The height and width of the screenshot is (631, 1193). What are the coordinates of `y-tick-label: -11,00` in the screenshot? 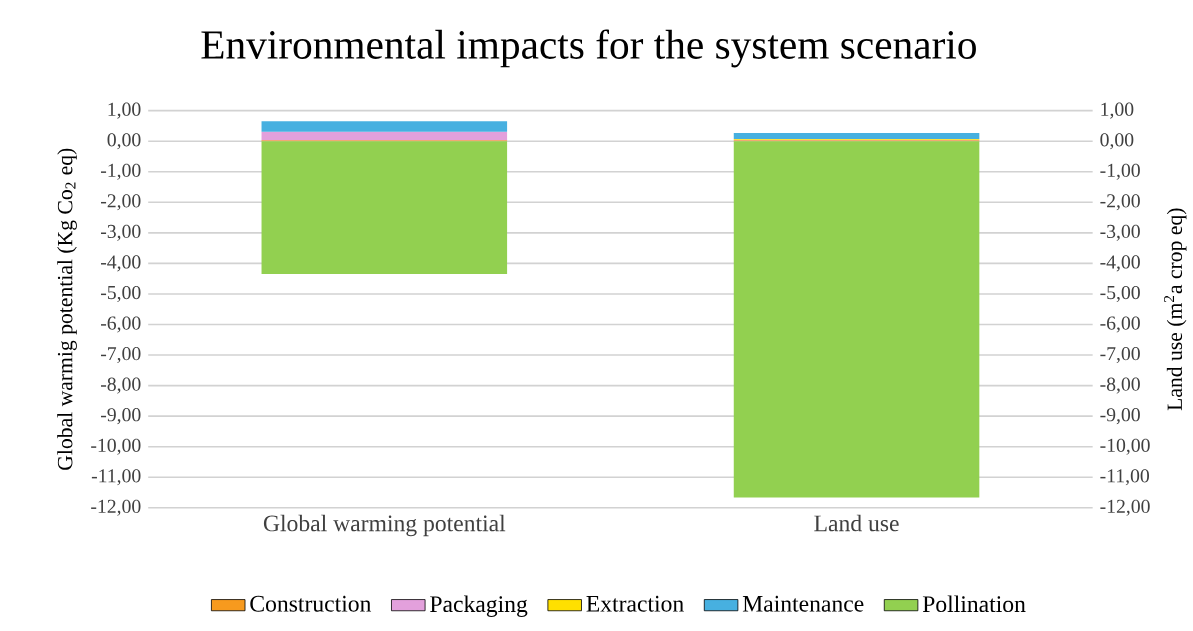 It's located at (116, 477).